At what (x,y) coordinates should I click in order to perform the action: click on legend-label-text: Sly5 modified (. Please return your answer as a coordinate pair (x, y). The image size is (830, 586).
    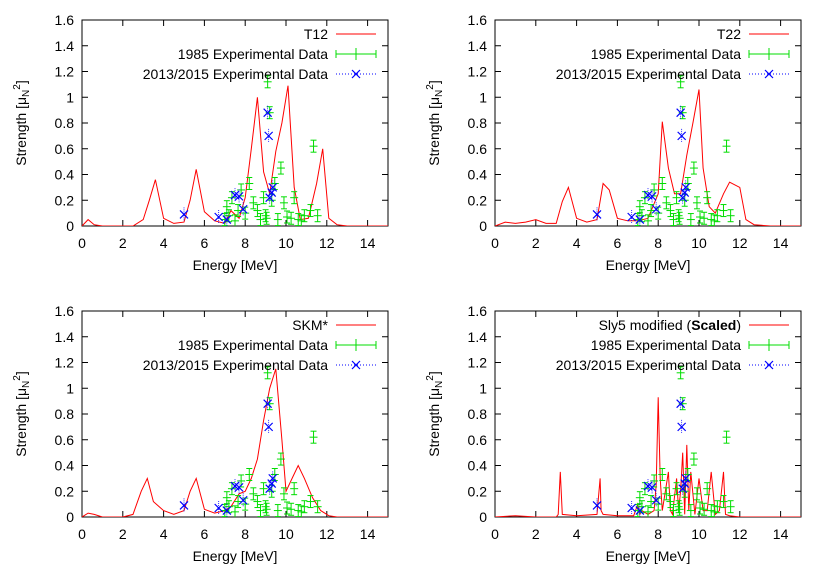
    Looking at the image, I should click on (645, 325).